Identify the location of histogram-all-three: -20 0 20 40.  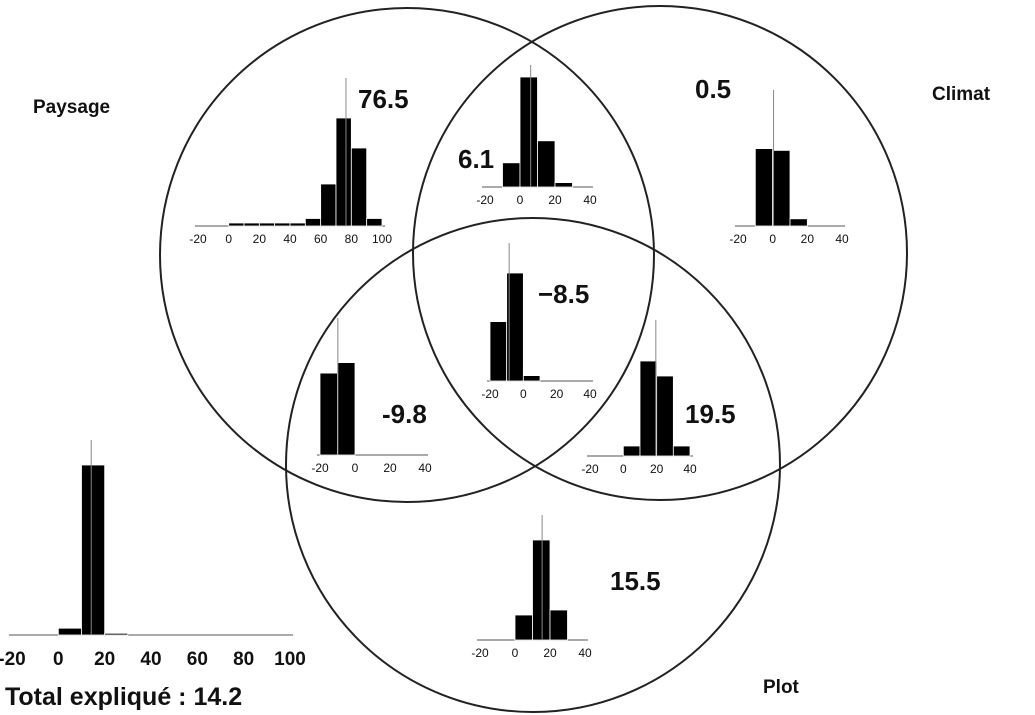
(539, 322).